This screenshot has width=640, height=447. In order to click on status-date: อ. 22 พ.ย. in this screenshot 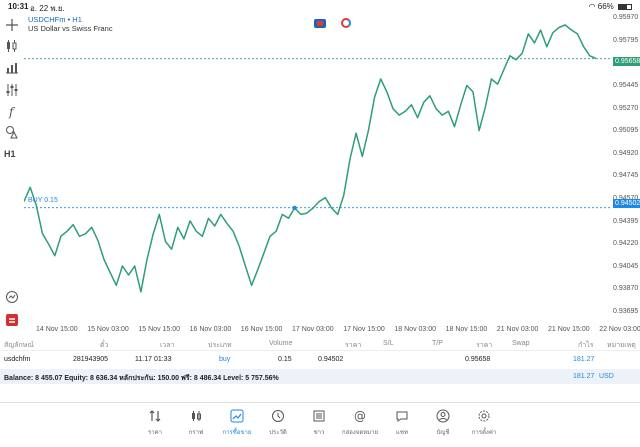, I will do `click(47, 8)`.